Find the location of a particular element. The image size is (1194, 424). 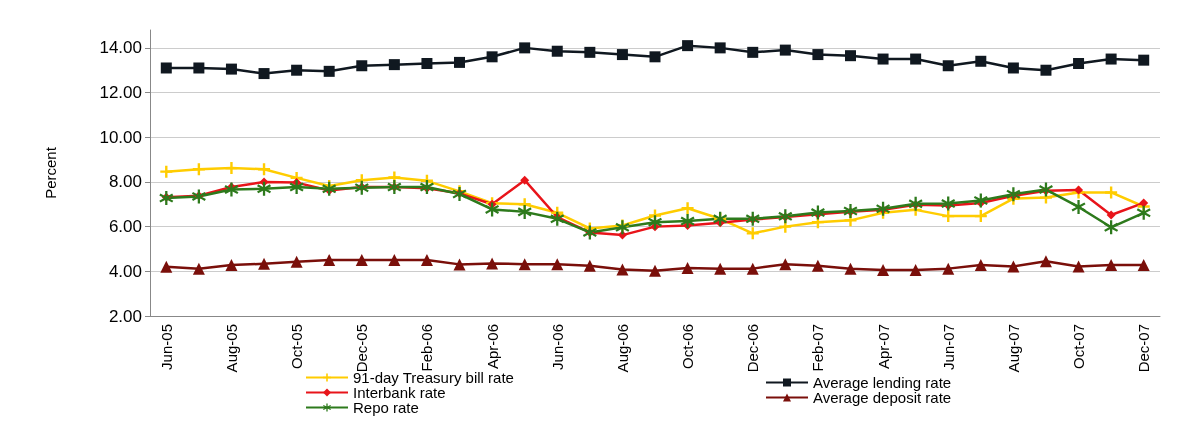

y-tick-label: 10.00 is located at coordinates (120, 137).